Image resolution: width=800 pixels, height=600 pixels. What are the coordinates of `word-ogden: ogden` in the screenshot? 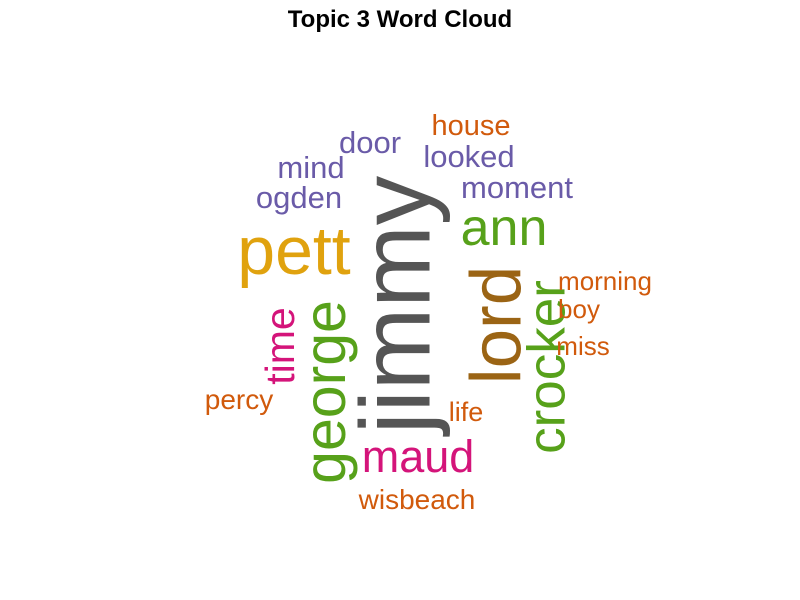 It's located at (299, 197).